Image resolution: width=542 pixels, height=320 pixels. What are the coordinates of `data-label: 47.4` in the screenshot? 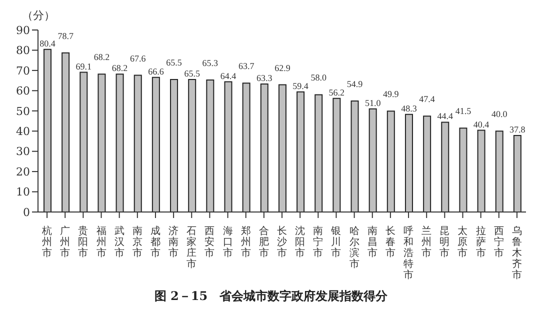 It's located at (427, 99).